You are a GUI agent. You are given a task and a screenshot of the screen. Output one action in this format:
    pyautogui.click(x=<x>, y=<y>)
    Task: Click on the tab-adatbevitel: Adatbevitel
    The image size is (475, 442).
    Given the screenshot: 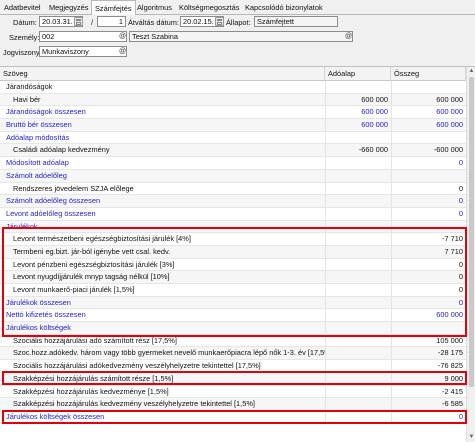 What is the action you would take?
    pyautogui.click(x=22, y=7)
    